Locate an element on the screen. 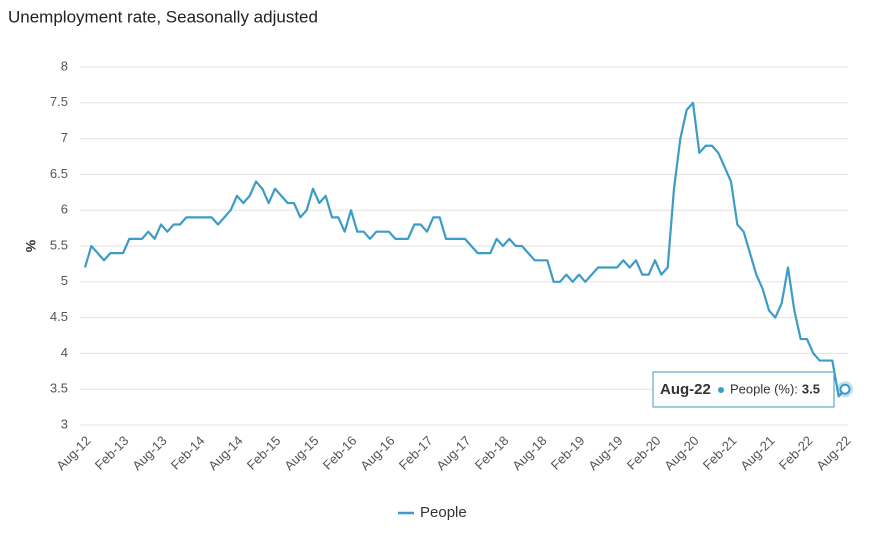 This screenshot has height=540, width=871. y-tick-label: 3.5 is located at coordinates (59, 388).